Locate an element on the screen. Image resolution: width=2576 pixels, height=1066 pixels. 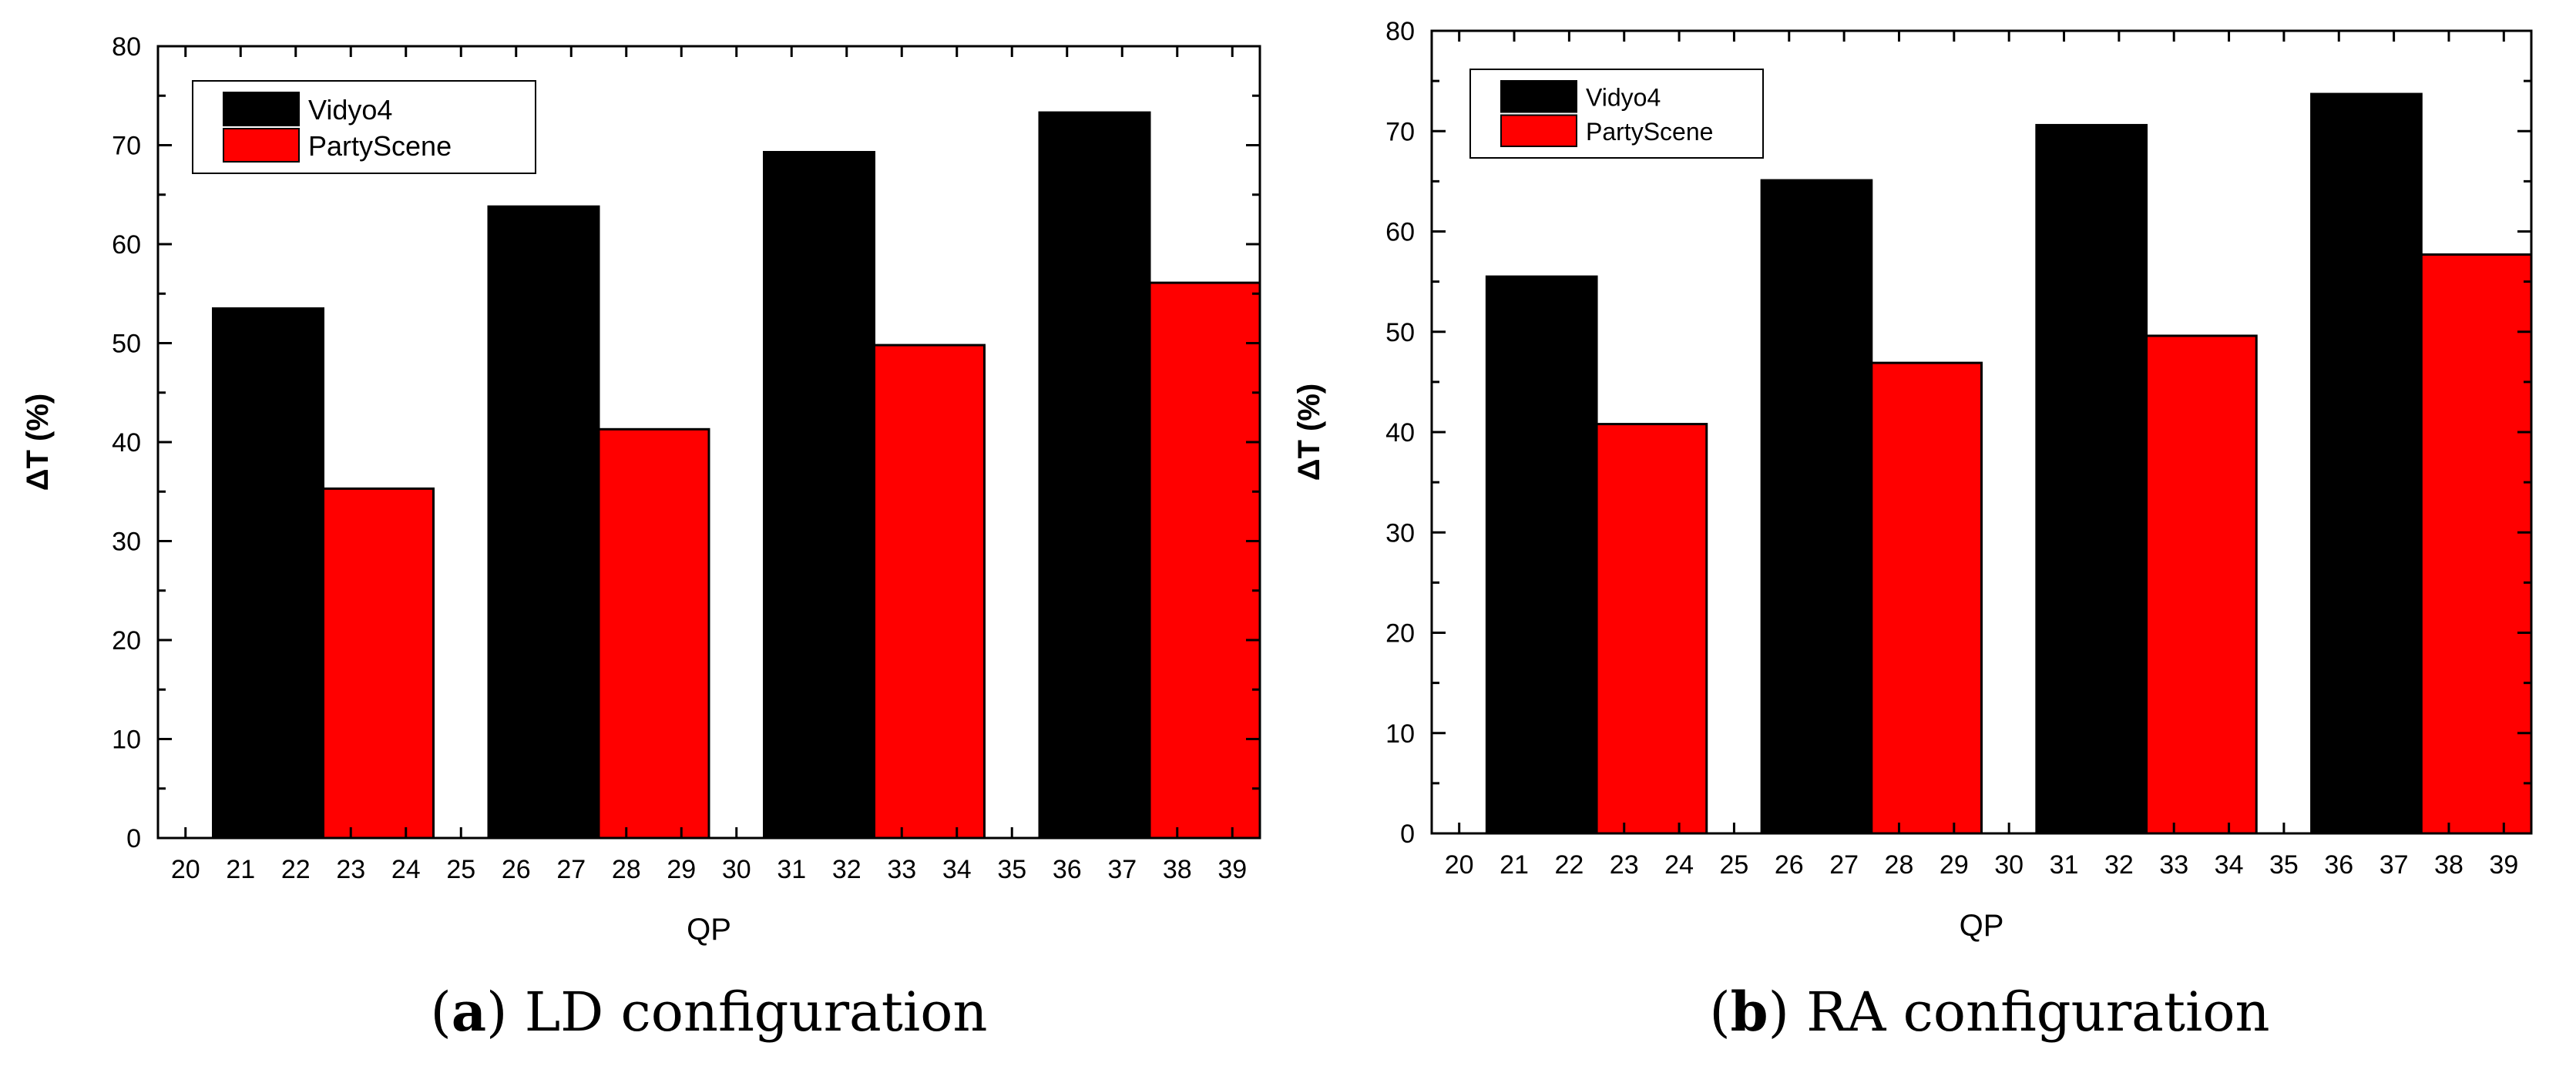
caption-text: ) LD configuration is located at coordinates (736, 1012).